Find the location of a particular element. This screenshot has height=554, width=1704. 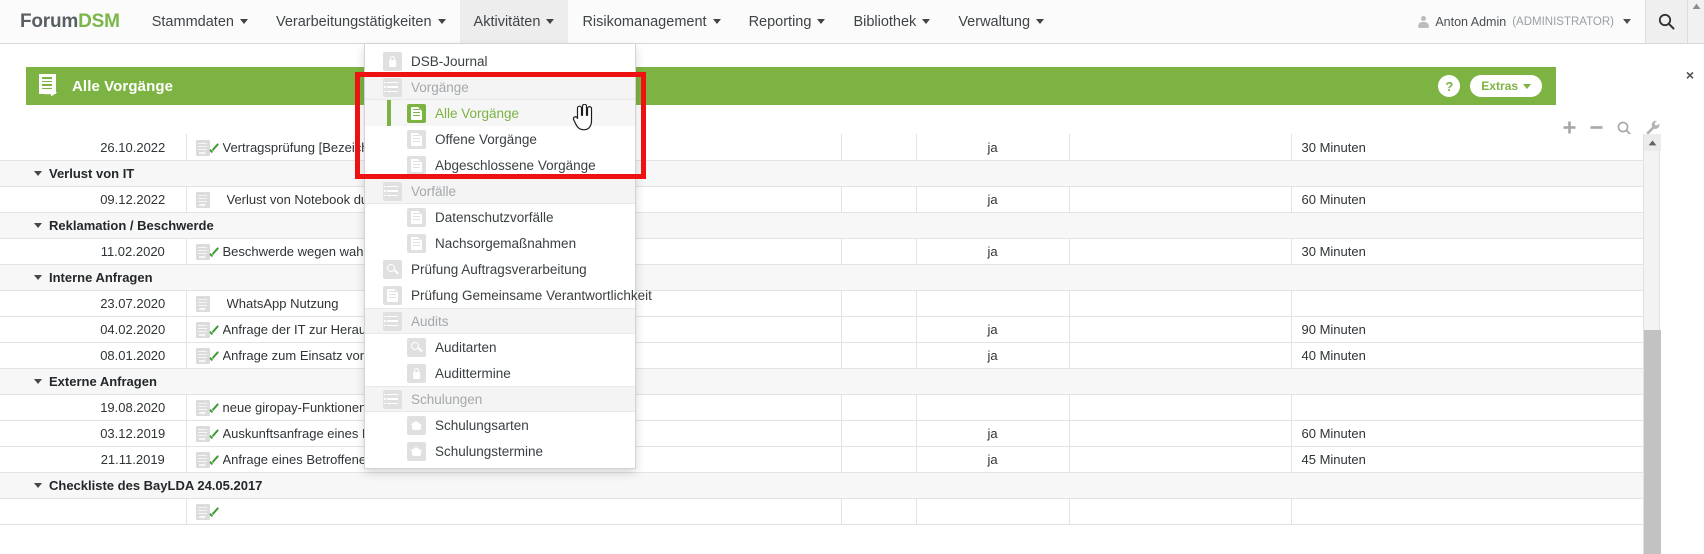

nav-item-aktivitaeten: Aktivitäten is located at coordinates (514, 21).